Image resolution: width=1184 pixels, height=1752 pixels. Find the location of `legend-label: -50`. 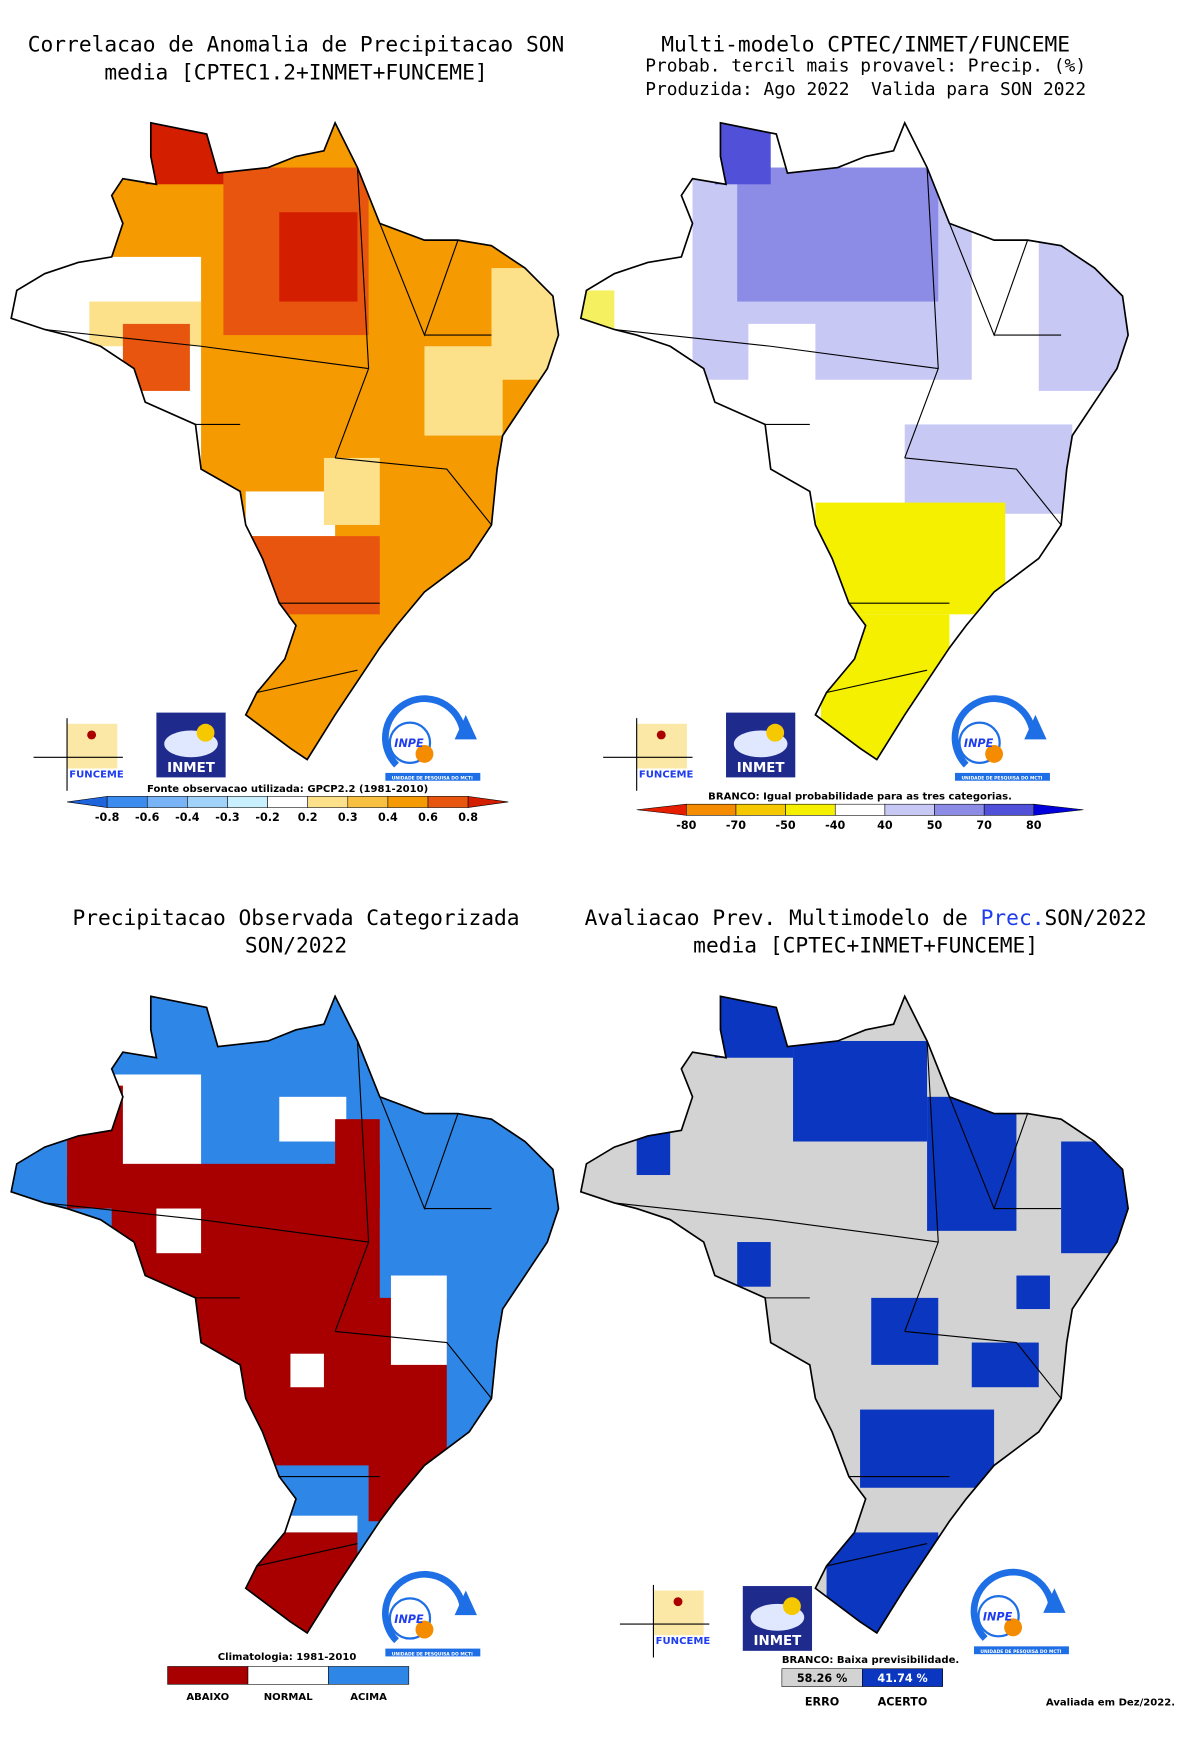

legend-label: -50 is located at coordinates (786, 825).